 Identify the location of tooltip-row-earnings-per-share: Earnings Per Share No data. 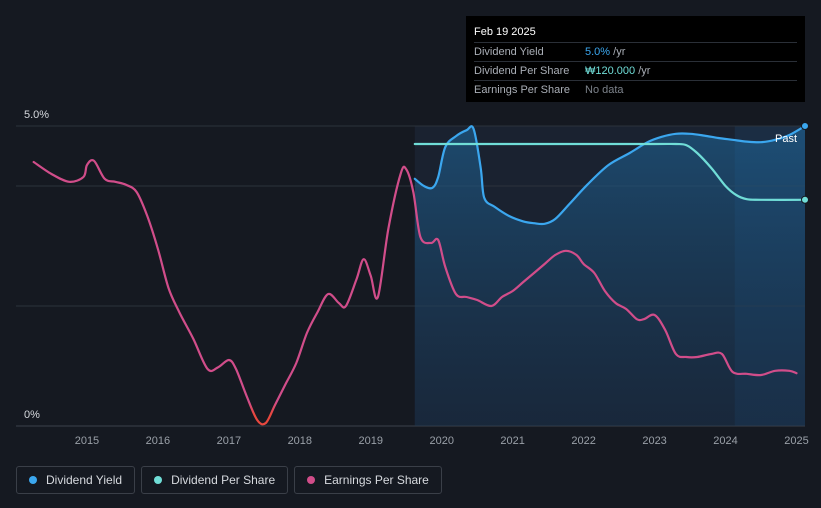
(635, 89).